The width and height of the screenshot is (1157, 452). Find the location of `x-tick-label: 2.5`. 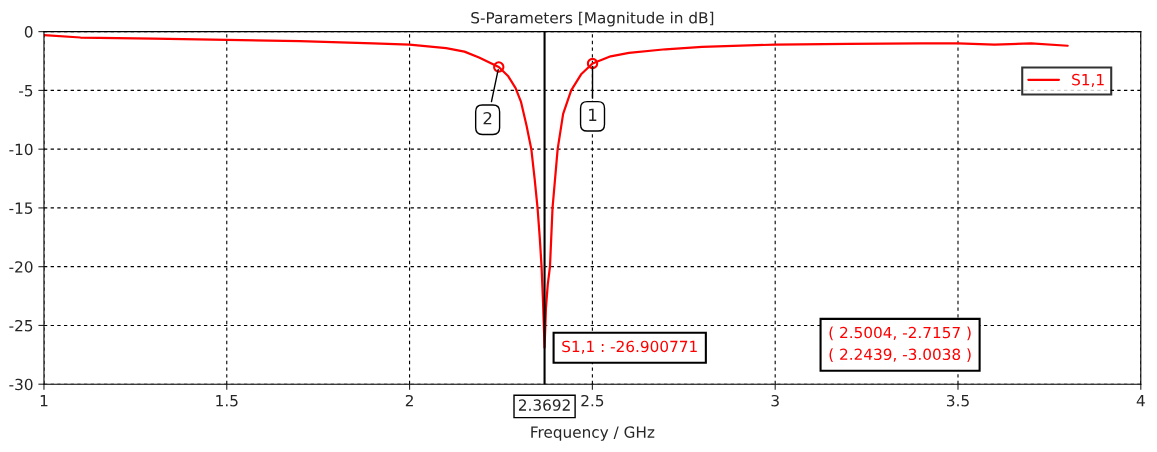

x-tick-label: 2.5 is located at coordinates (592, 400).